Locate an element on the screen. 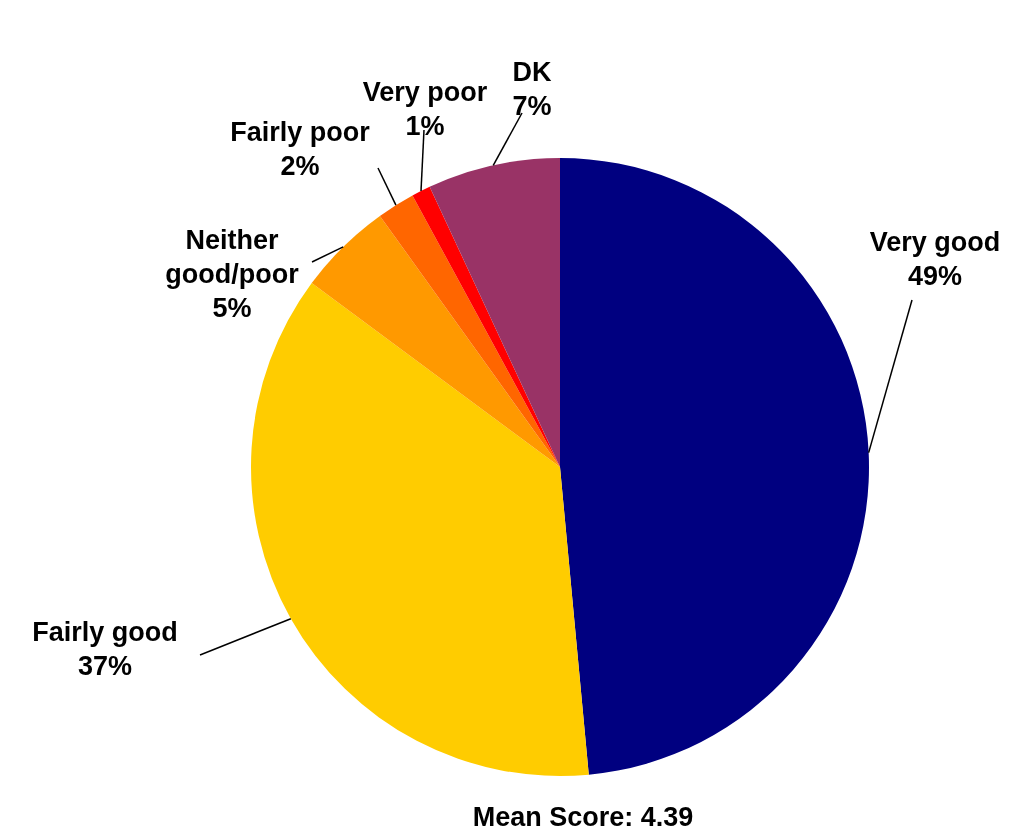 This screenshot has width=1023, height=834. data-label: 7% is located at coordinates (532, 106).